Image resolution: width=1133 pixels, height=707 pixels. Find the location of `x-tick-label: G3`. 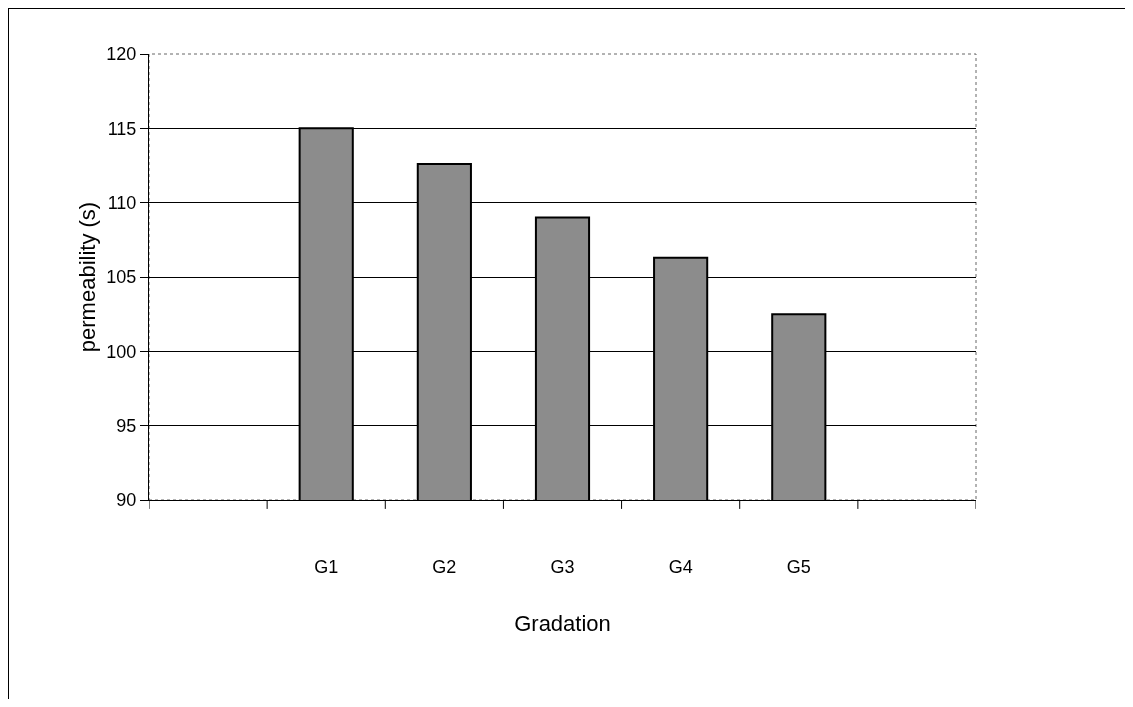

x-tick-label: G3 is located at coordinates (562, 566).